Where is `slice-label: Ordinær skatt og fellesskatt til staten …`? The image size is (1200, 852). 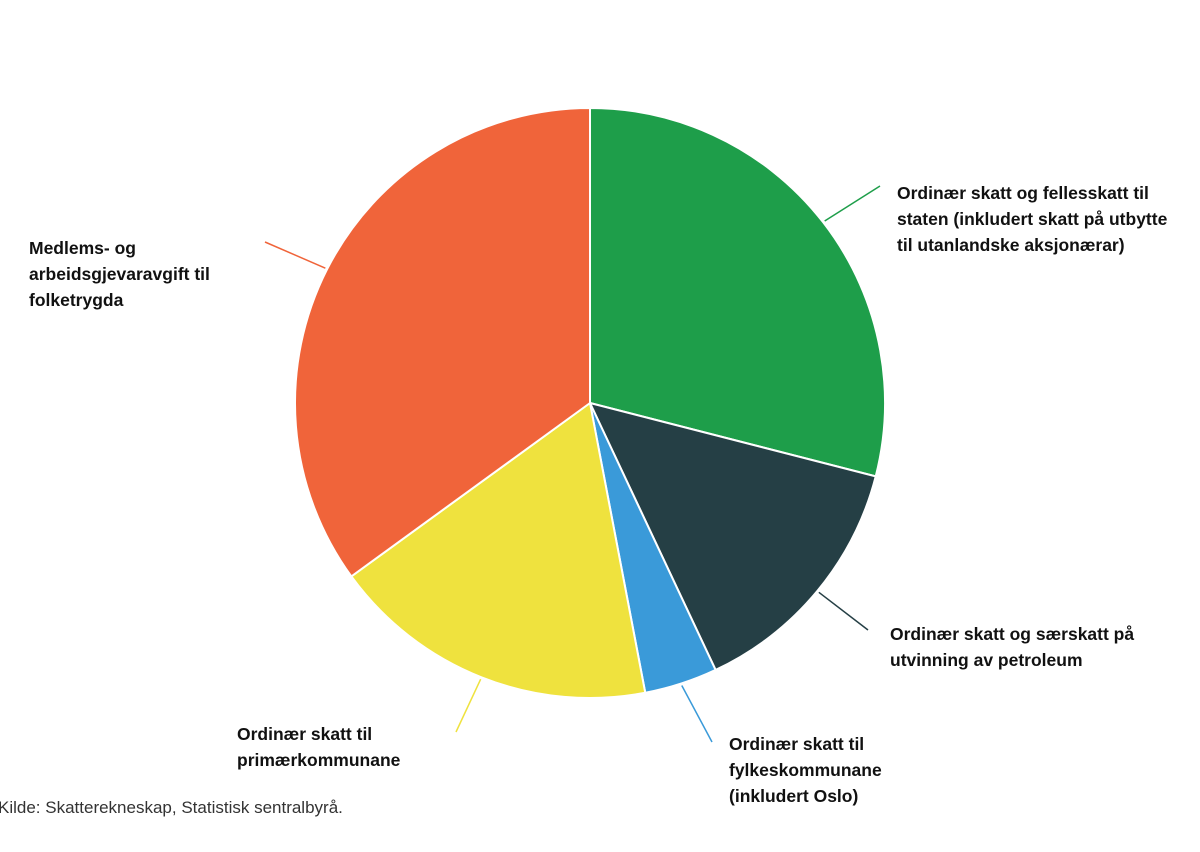 slice-label: Ordinær skatt og fellesskatt til staten … is located at coordinates (1032, 219).